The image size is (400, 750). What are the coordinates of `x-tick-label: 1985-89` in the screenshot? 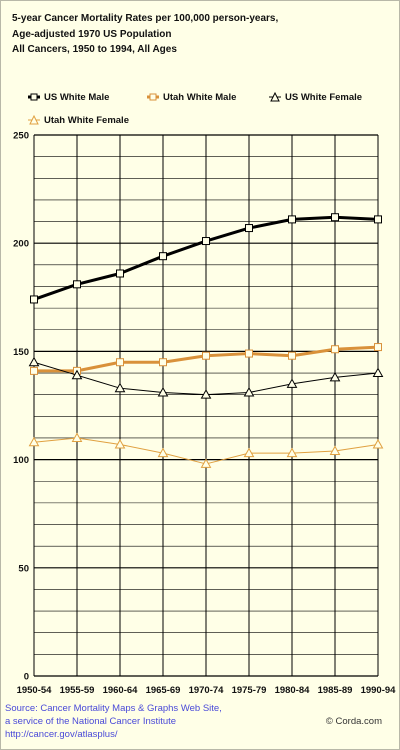 It's located at (335, 690).